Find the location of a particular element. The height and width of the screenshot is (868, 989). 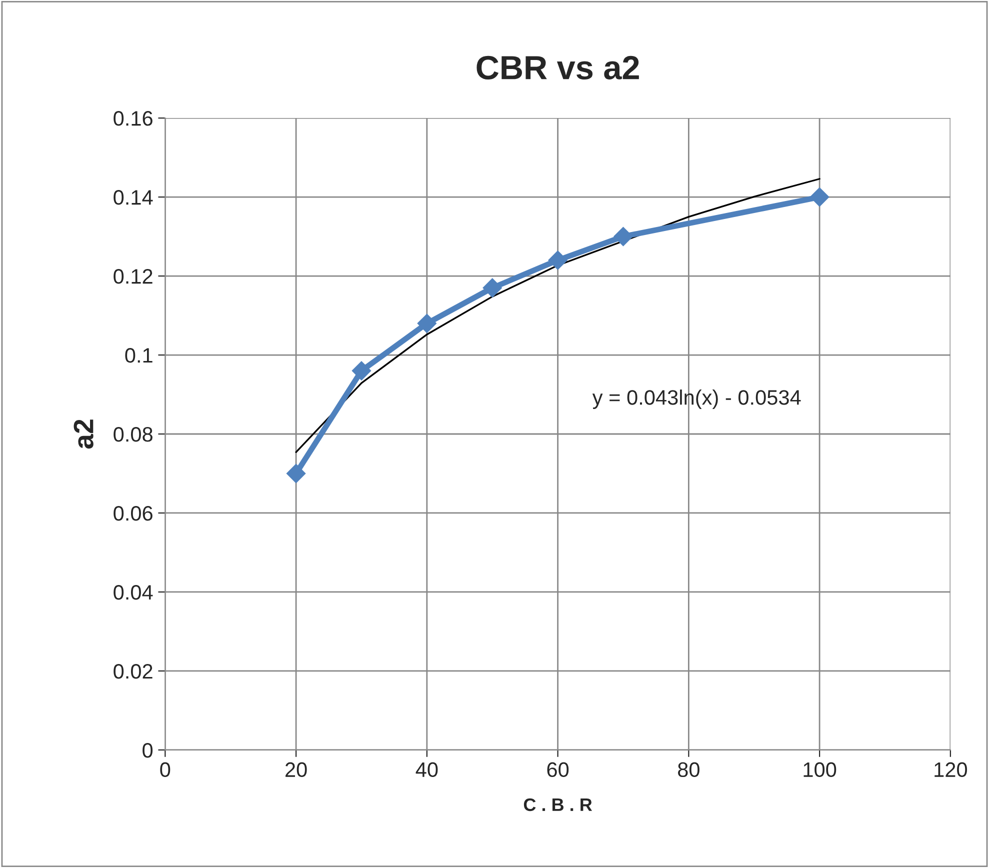

x-tick-label: 100 is located at coordinates (820, 770).